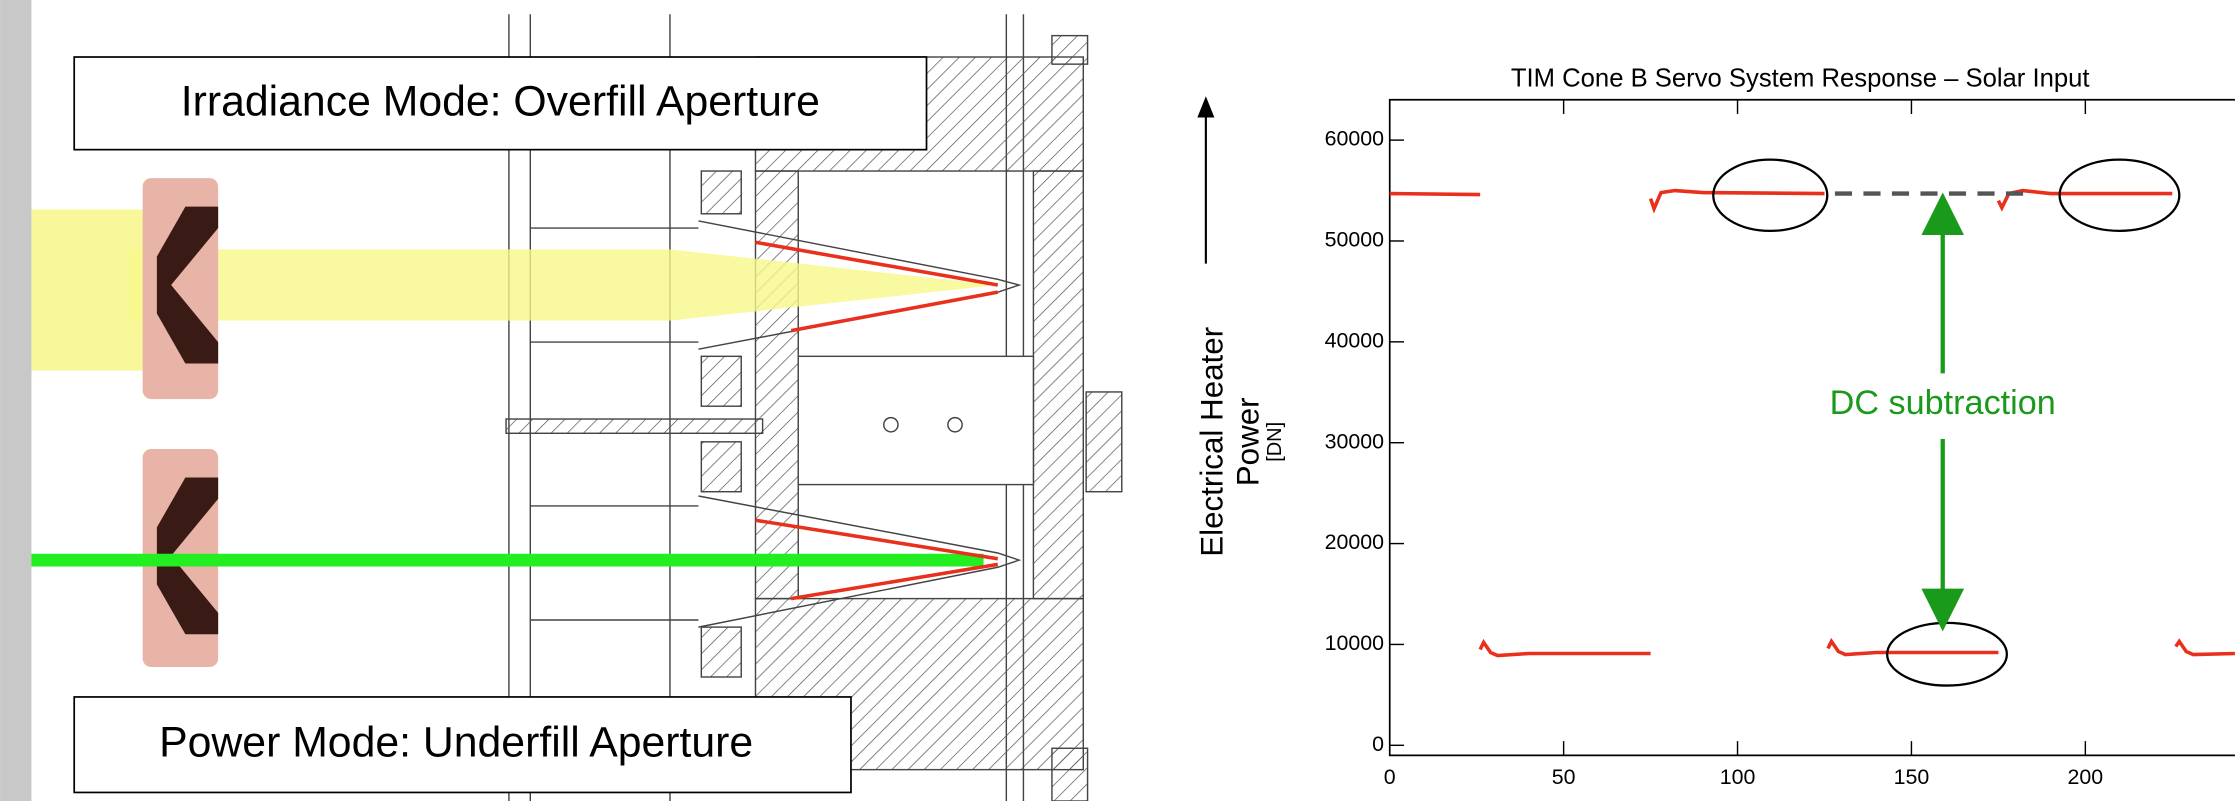  Describe the element at coordinates (1355, 542) in the screenshot. I see `y-tick-label: 20000` at that location.